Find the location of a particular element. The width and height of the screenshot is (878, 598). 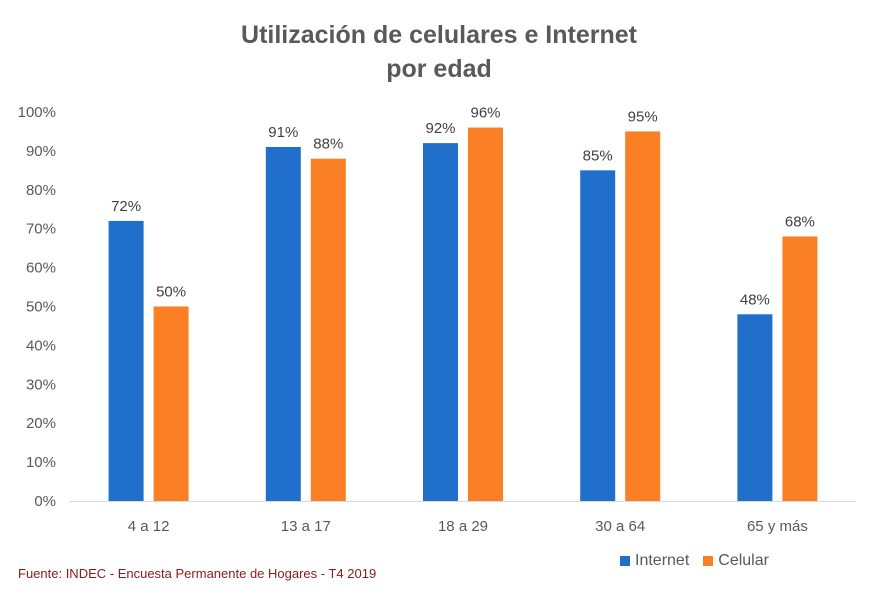

y-tick-label: 30% is located at coordinates (41, 384).